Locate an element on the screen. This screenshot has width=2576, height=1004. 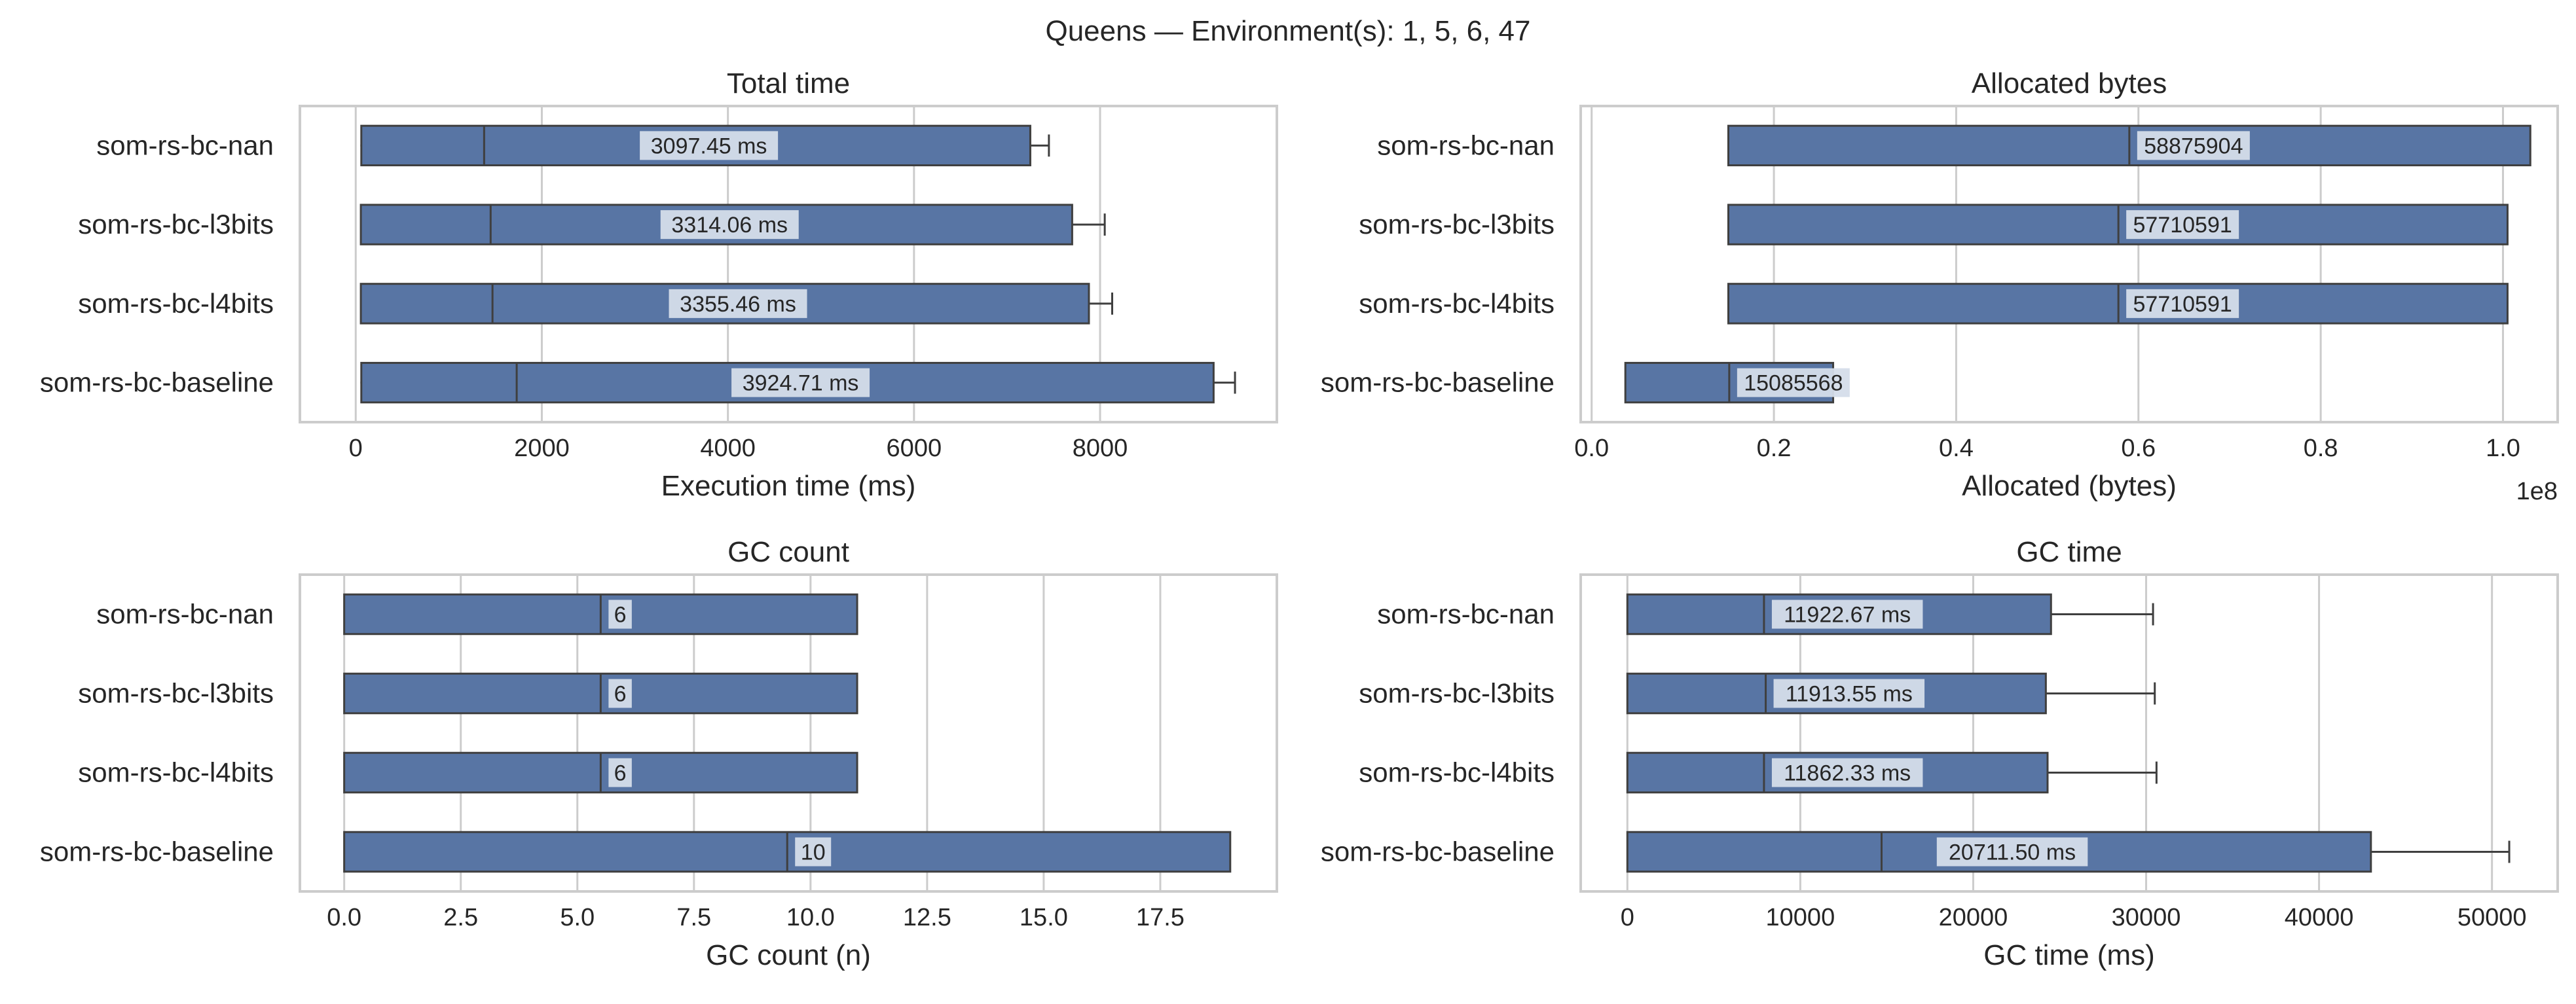
x-tick-label: 10000 is located at coordinates (1800, 918).